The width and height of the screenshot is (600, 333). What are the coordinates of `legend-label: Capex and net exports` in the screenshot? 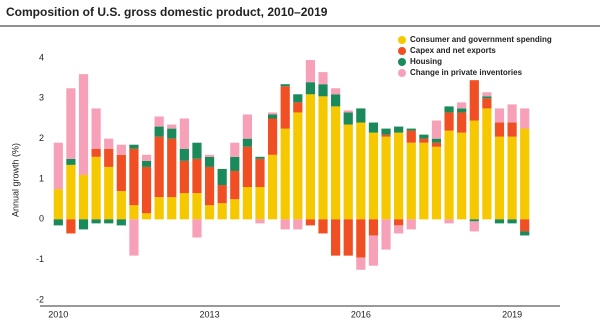 It's located at (453, 50).